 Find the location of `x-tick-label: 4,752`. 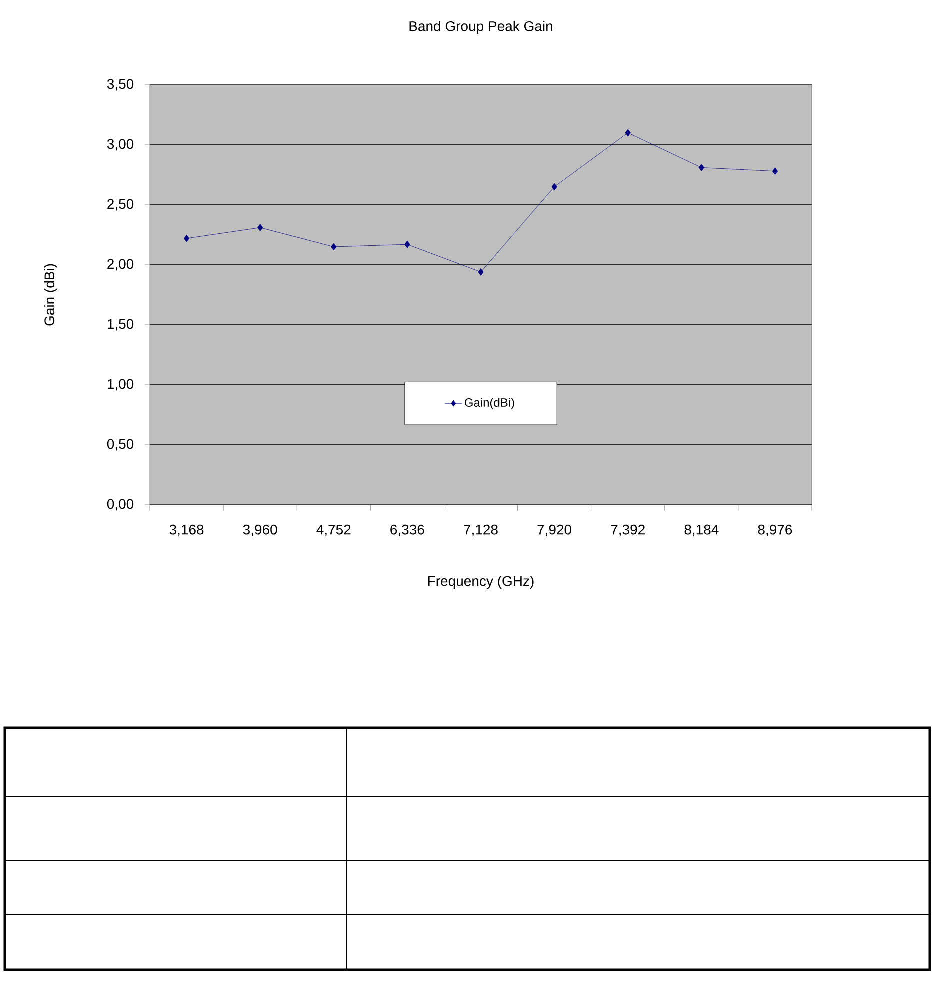

x-tick-label: 4,752 is located at coordinates (333, 530).